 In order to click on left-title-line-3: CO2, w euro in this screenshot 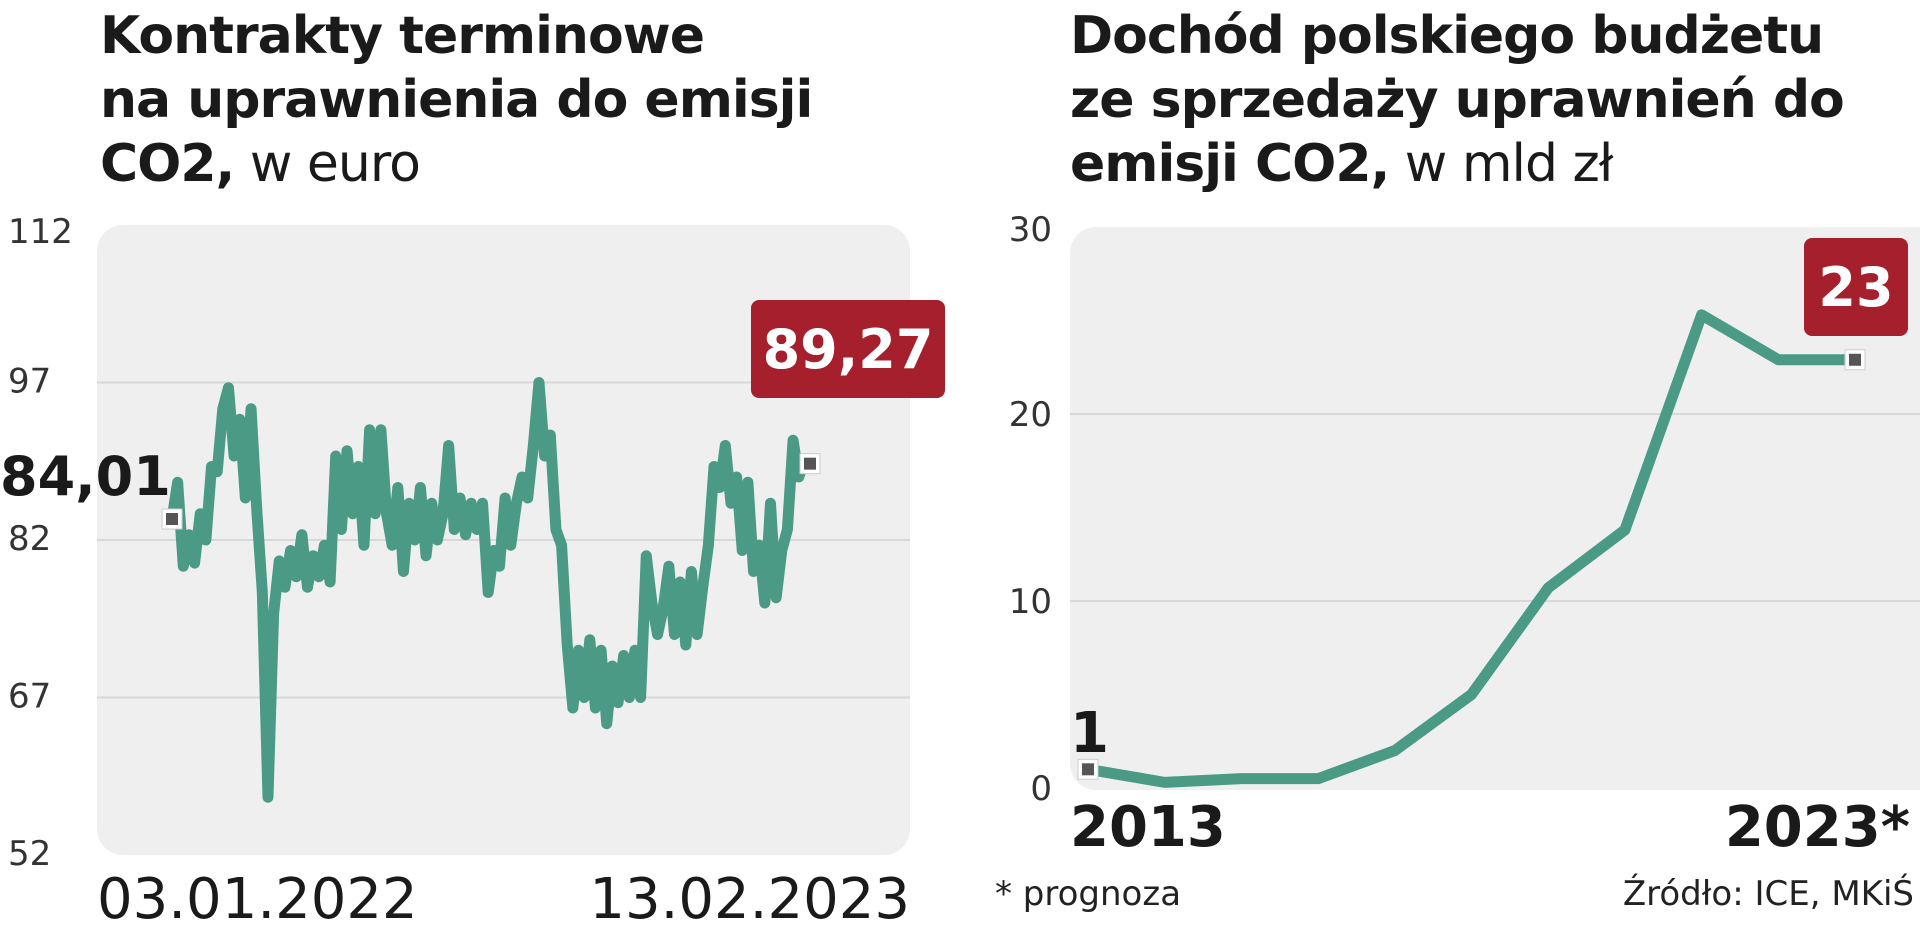, I will do `click(510, 164)`.